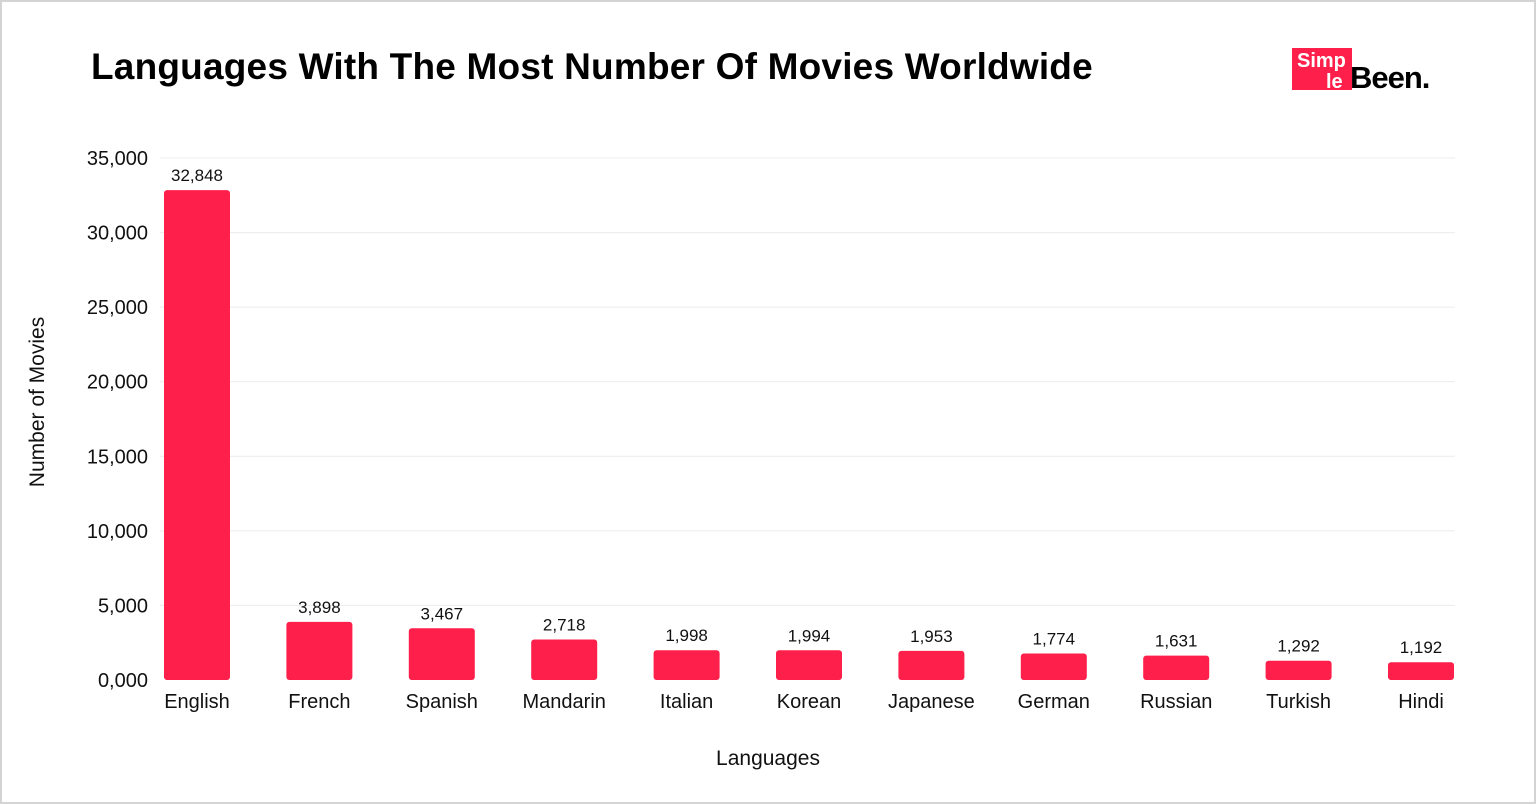 This screenshot has width=1536, height=804. Describe the element at coordinates (1176, 667) in the screenshot. I see `bar-russian` at that location.